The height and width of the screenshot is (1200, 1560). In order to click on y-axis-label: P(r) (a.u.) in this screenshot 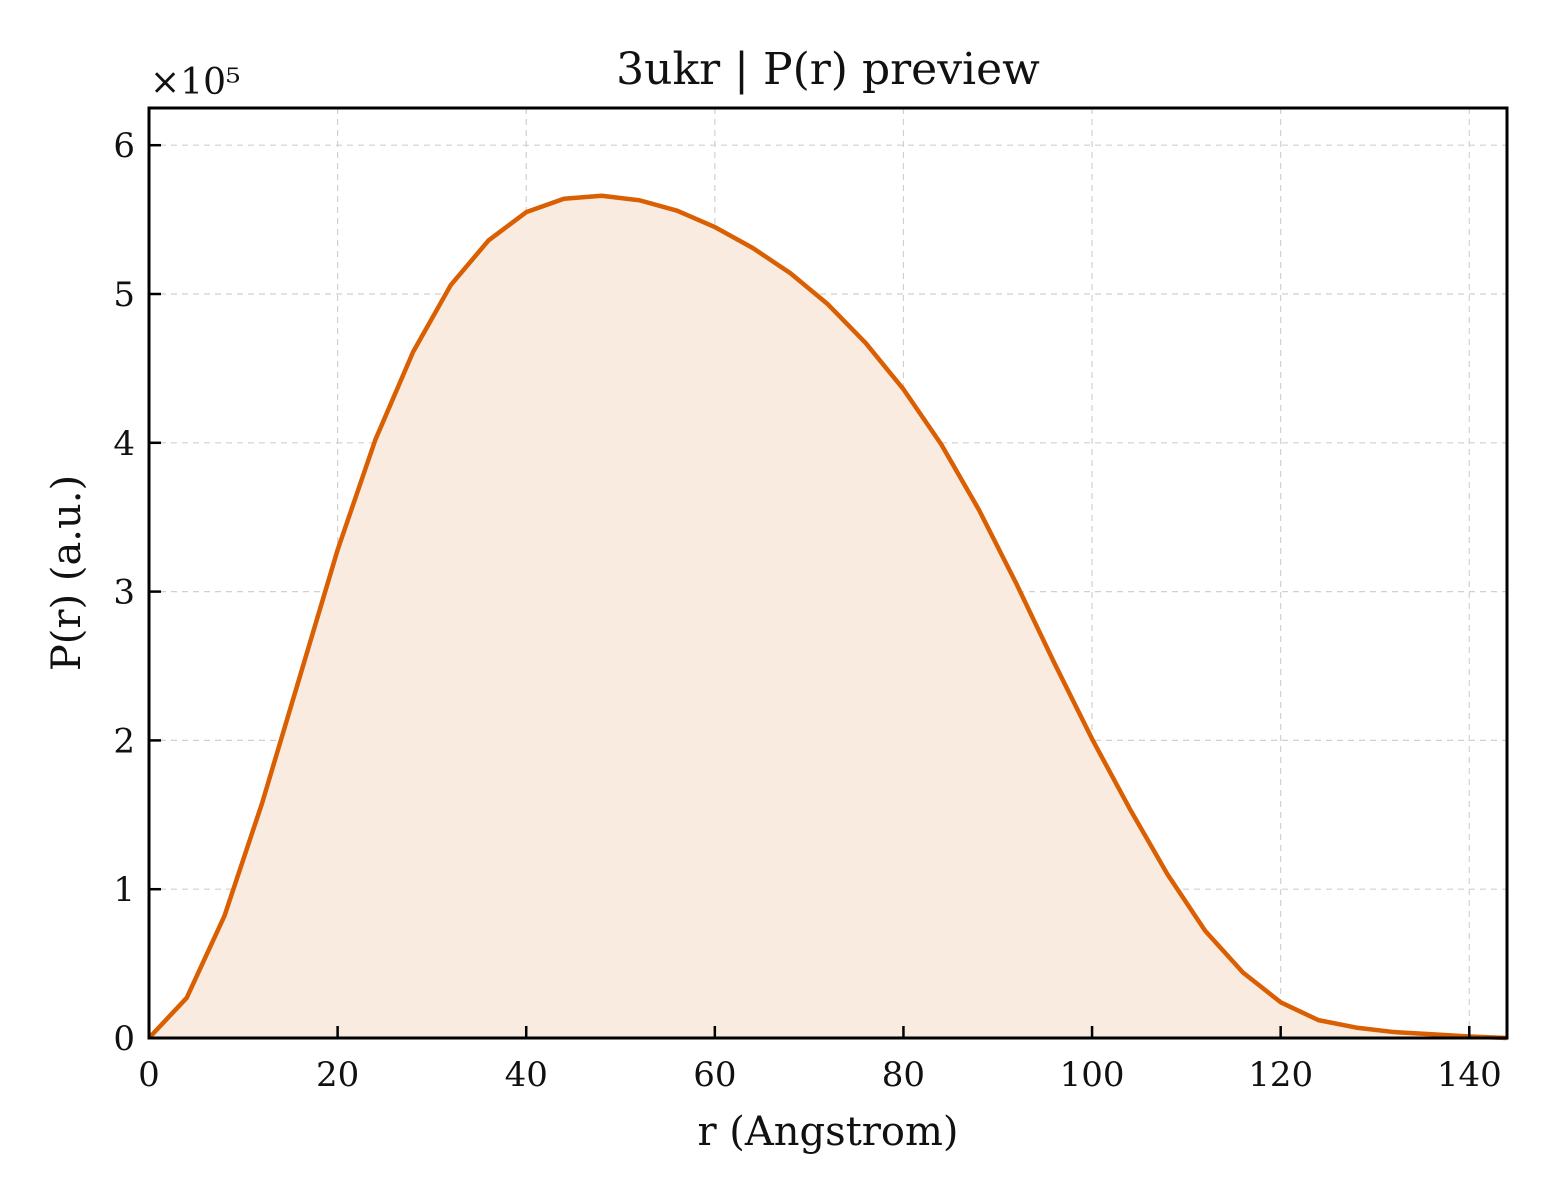, I will do `click(67, 573)`.